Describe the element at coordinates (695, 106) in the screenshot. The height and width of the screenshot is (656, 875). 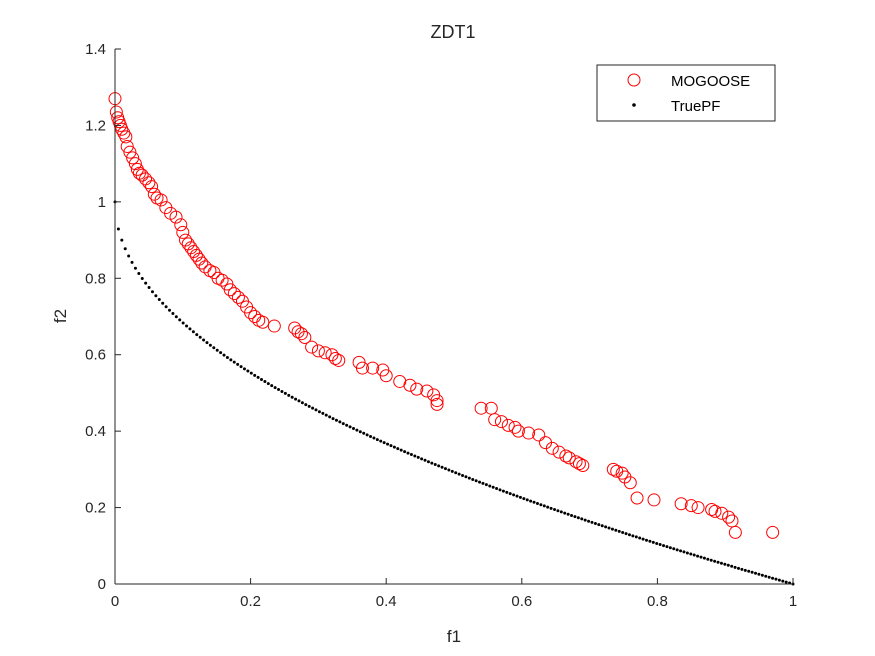
I see `legend-label-truepf: TruePF` at that location.